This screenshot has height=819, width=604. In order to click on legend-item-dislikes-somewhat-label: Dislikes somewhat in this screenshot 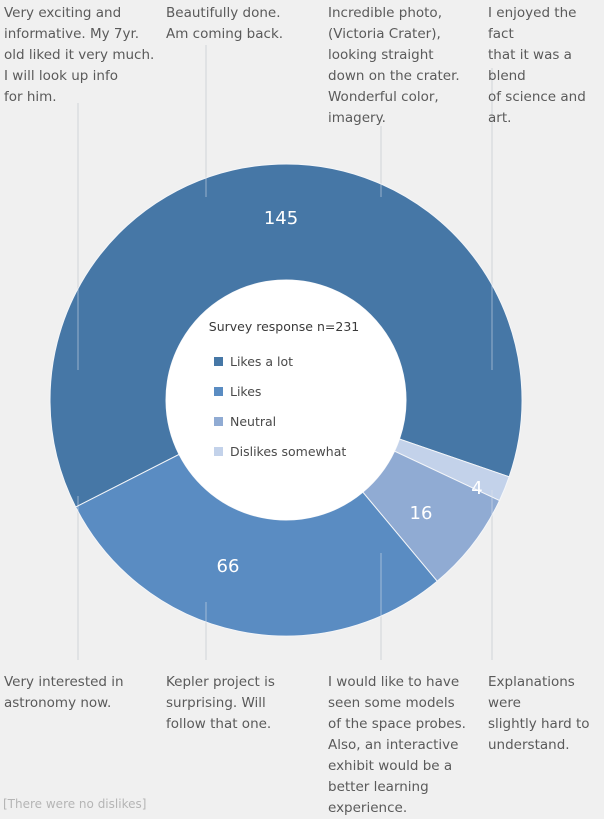, I will do `click(288, 451)`.